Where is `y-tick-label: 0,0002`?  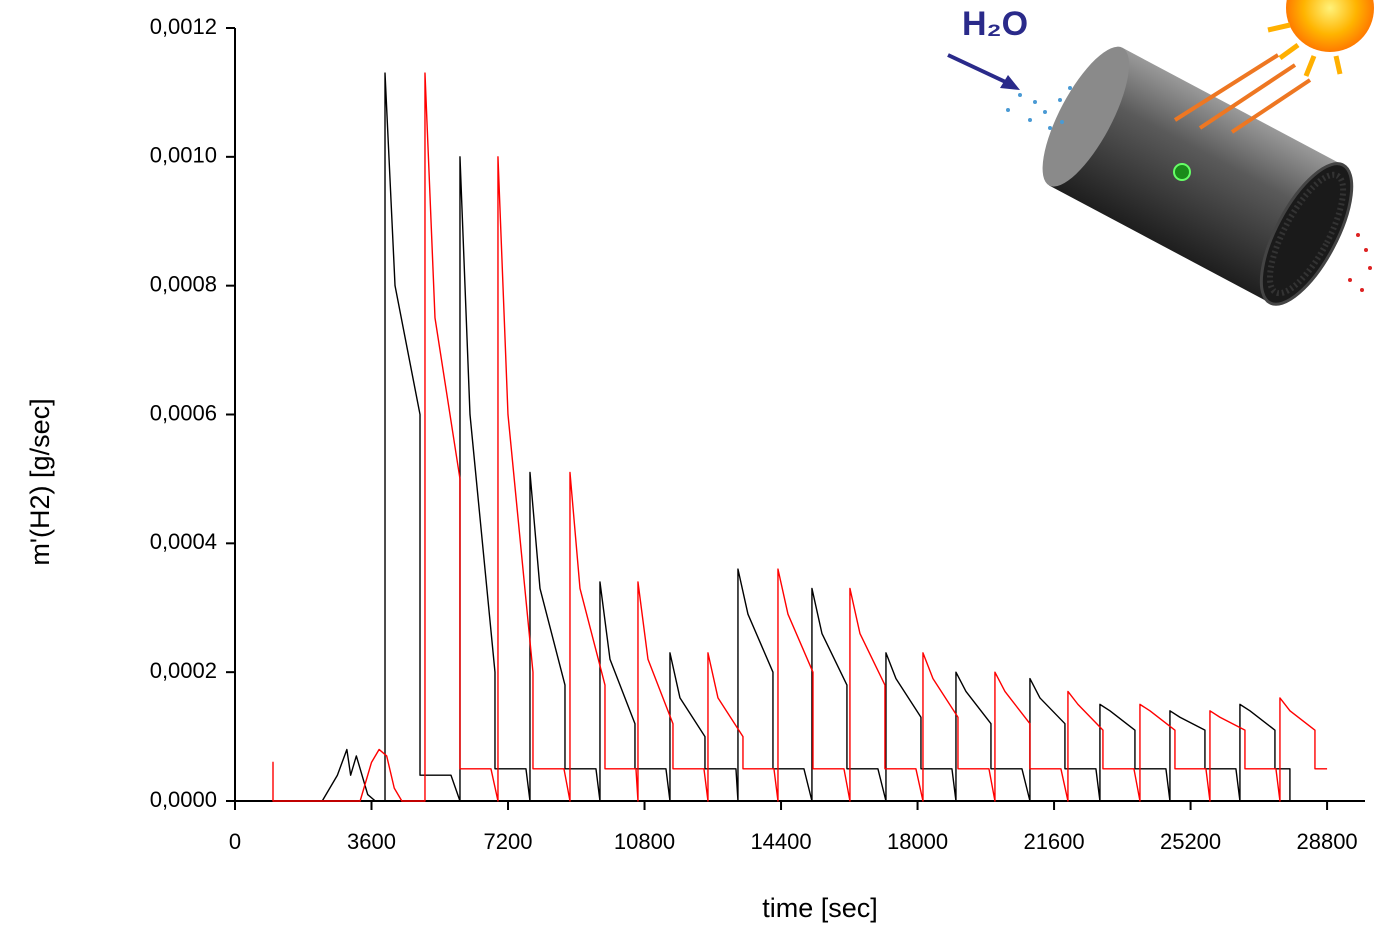 y-tick-label: 0,0002 is located at coordinates (183, 670).